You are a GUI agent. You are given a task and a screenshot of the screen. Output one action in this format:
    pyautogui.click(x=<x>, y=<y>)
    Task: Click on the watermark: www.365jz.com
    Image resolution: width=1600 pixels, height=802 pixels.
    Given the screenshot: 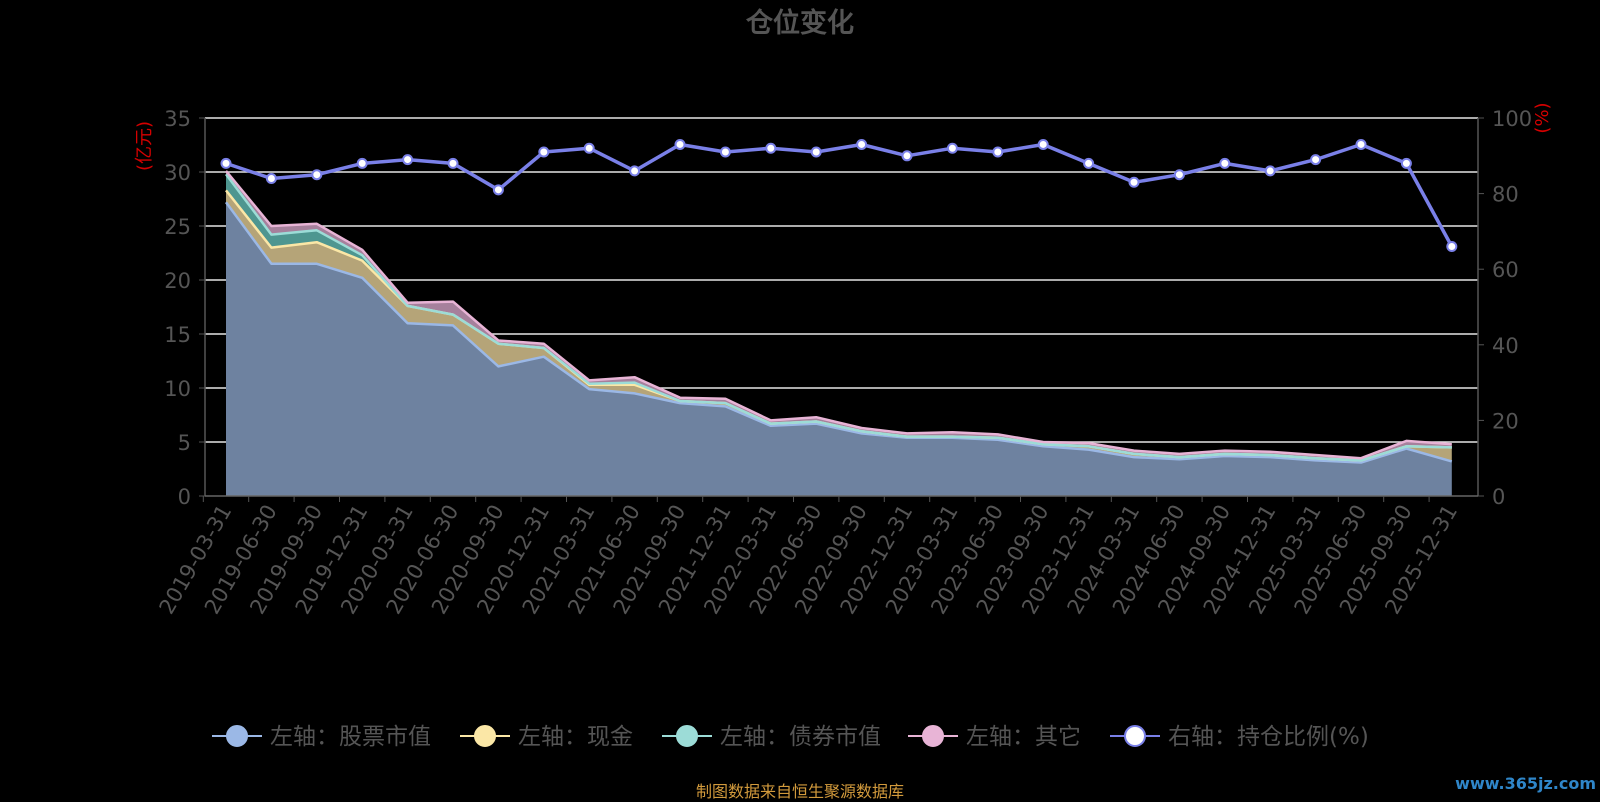 What is the action you would take?
    pyautogui.click(x=1525, y=783)
    